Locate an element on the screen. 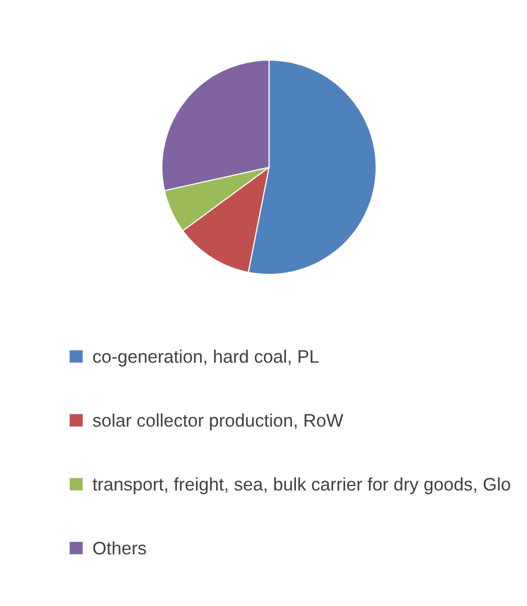 The height and width of the screenshot is (606, 527). legend-label: transport, freight, sea, bulk carrier for dry goods, Glo is located at coordinates (301, 485).